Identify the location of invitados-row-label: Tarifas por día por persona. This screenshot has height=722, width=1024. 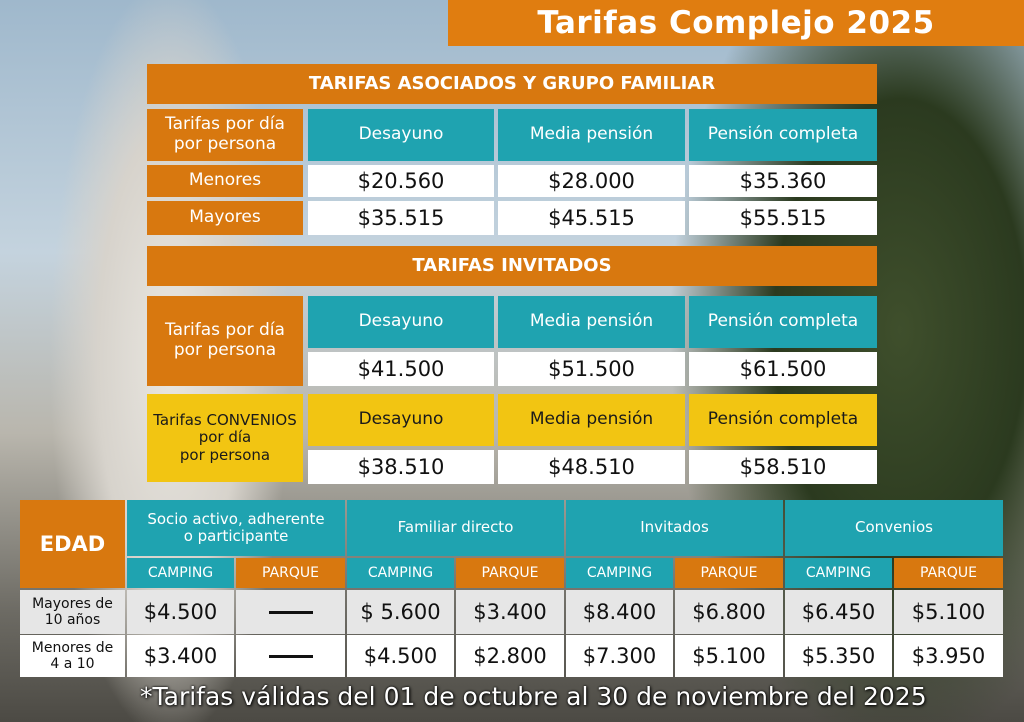
(225, 341).